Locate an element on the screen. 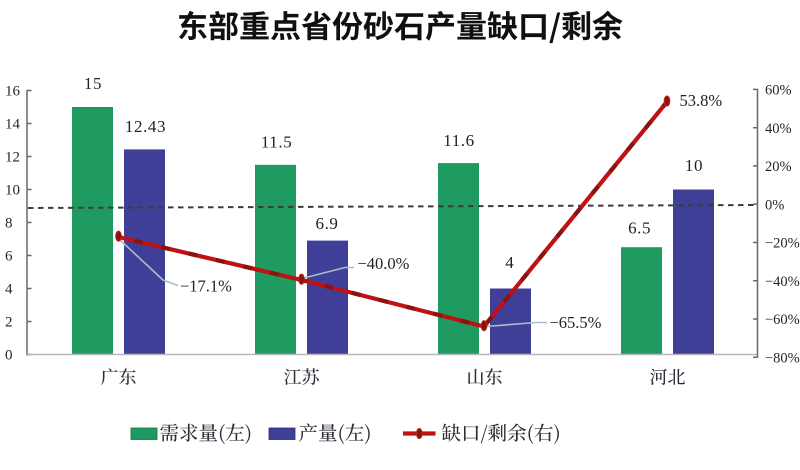  svg-text: −80% is located at coordinates (782, 359).